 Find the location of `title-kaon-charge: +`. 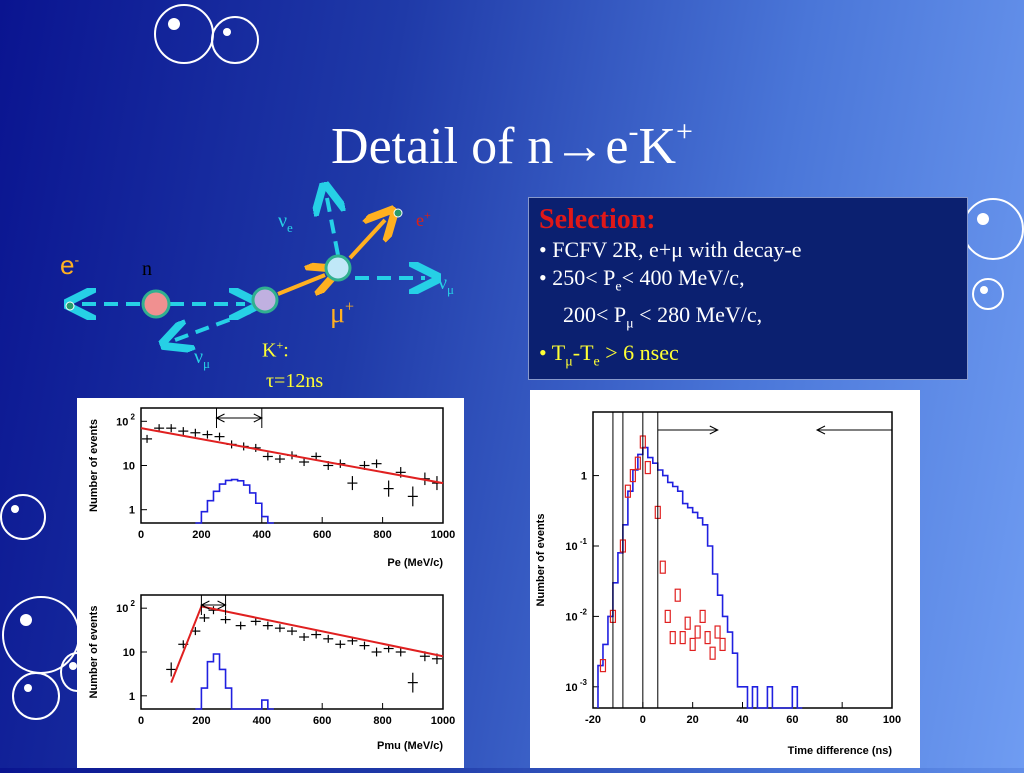

title-kaon-charge: + is located at coordinates (684, 131).